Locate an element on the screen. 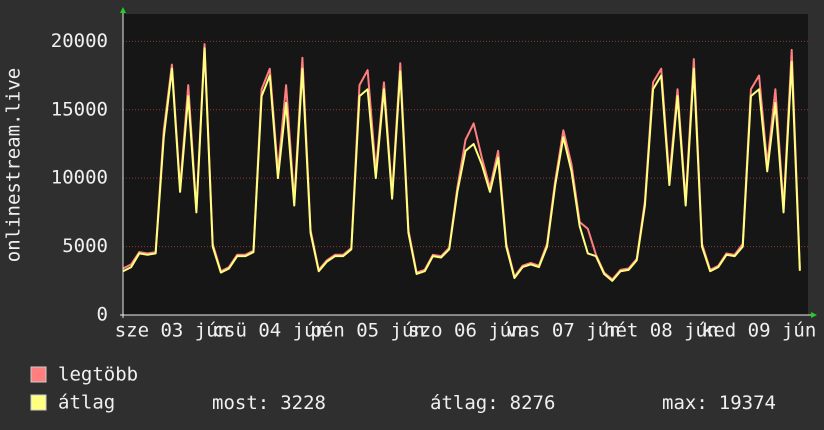  x-tick-label: hét 08 jún is located at coordinates (661, 331).